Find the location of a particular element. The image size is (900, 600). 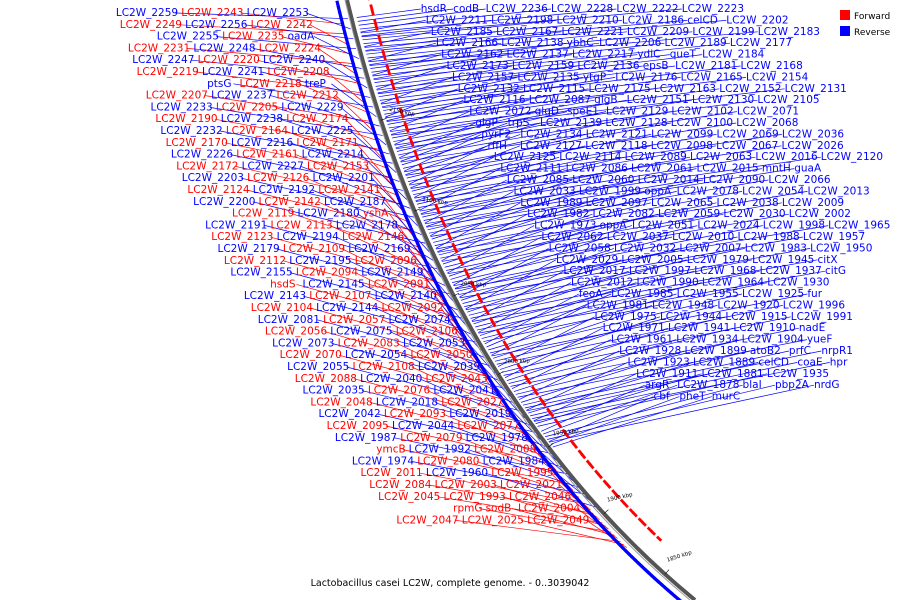

gene-label-reverse: LC2W_1878 is located at coordinates (708, 385).